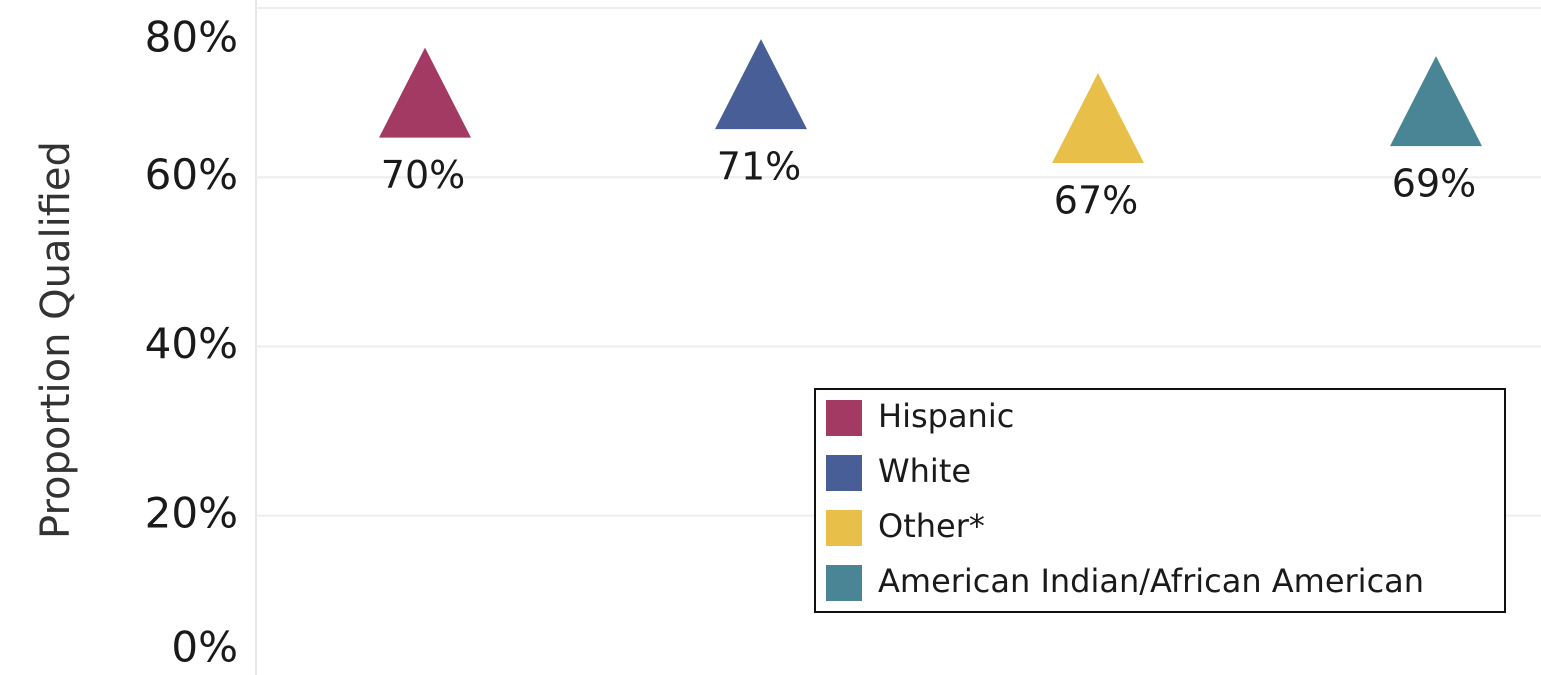 The width and height of the screenshot is (1541, 675). Describe the element at coordinates (191, 343) in the screenshot. I see `y-tick-label: 40%` at that location.